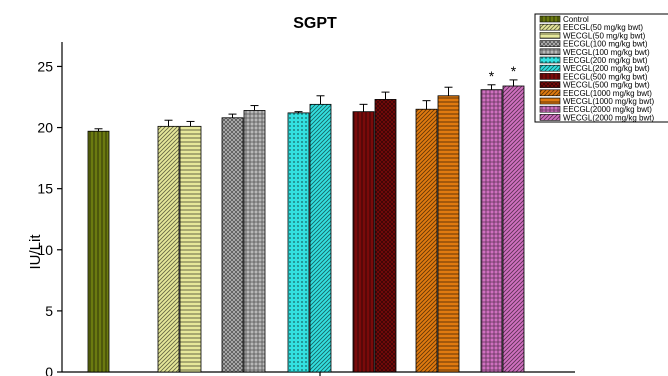 This screenshot has width=668, height=376. Describe the element at coordinates (605, 60) in the screenshot. I see `legend-label: EECGL(200 mg/kg bwt)` at that location.